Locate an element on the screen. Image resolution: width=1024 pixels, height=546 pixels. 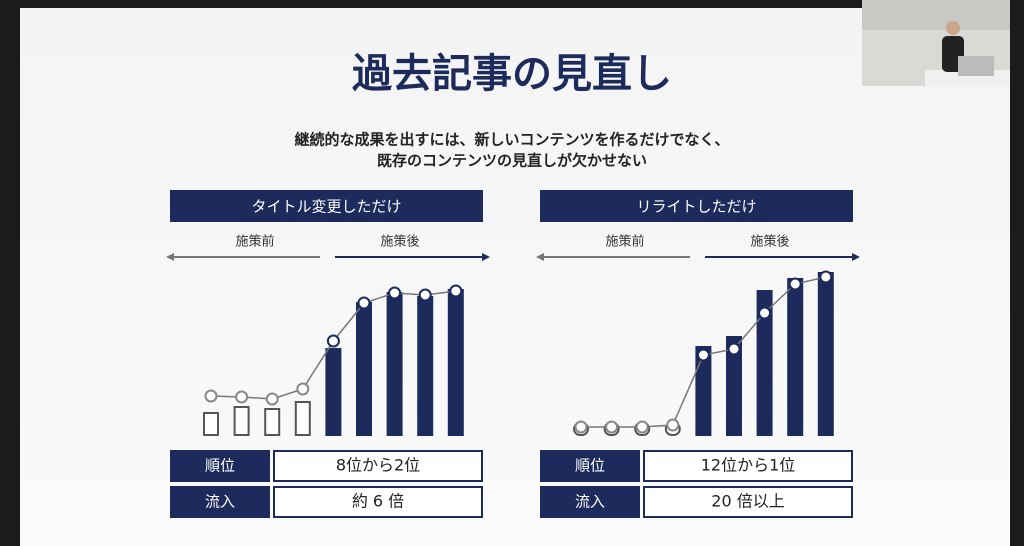
panel-header: リライトしただけ is located at coordinates (696, 207).